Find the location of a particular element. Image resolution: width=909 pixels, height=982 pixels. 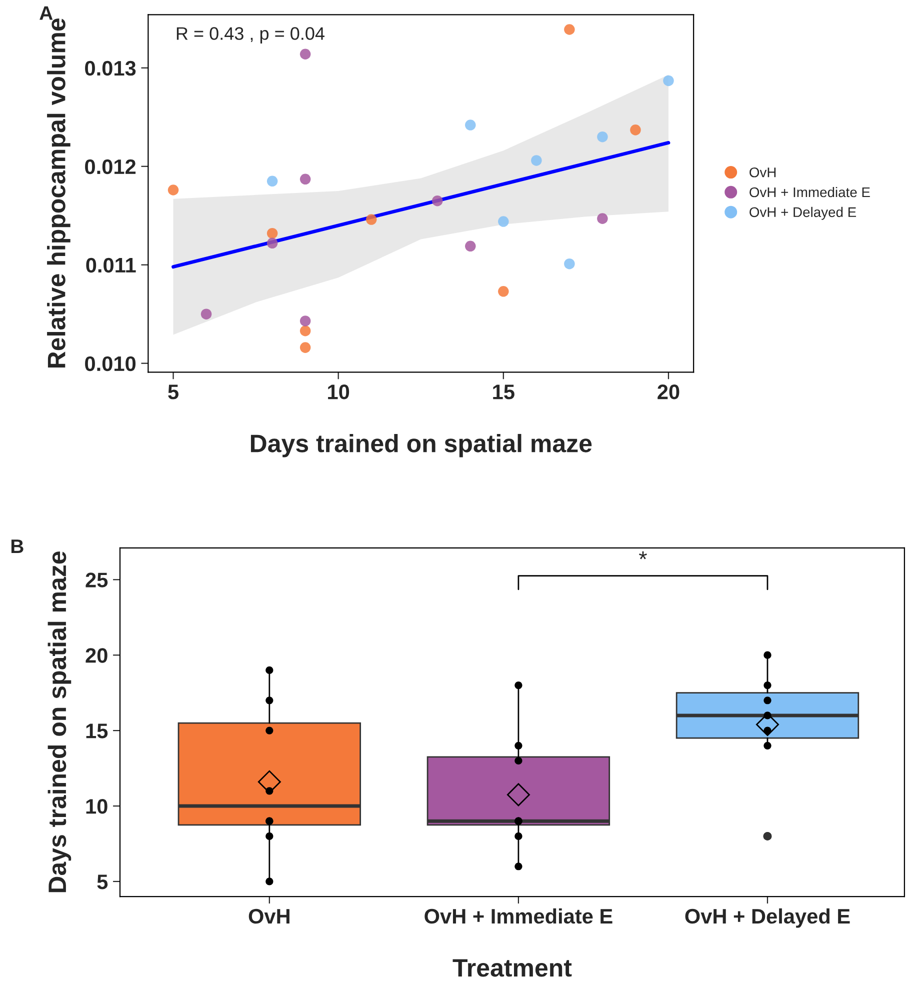

y-tick-label: 0.010 is located at coordinates (110, 364).